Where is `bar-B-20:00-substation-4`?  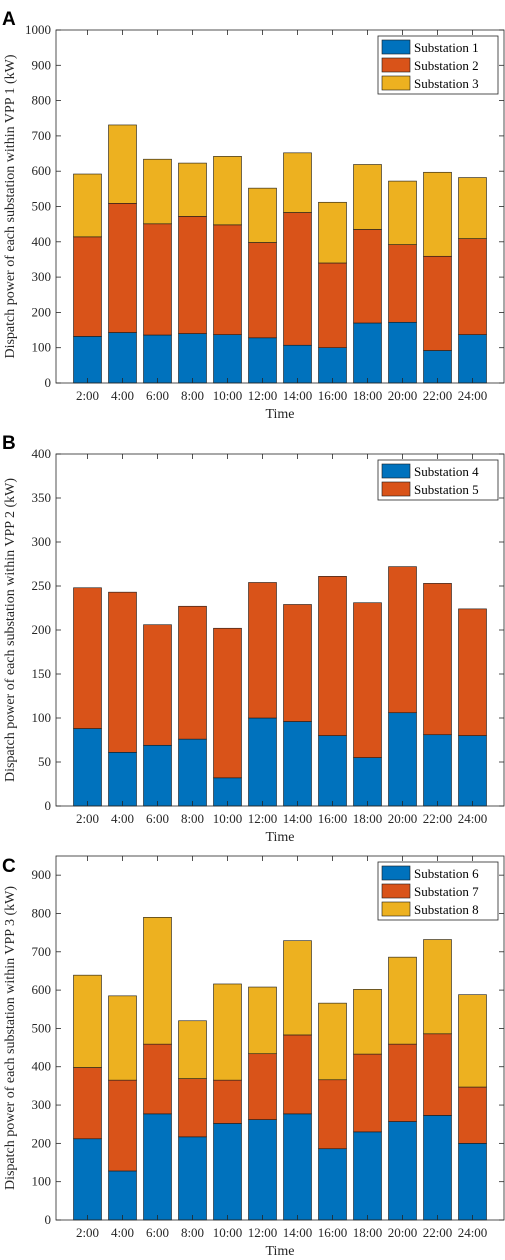
bar-B-20:00-substation-4 is located at coordinates (402, 759).